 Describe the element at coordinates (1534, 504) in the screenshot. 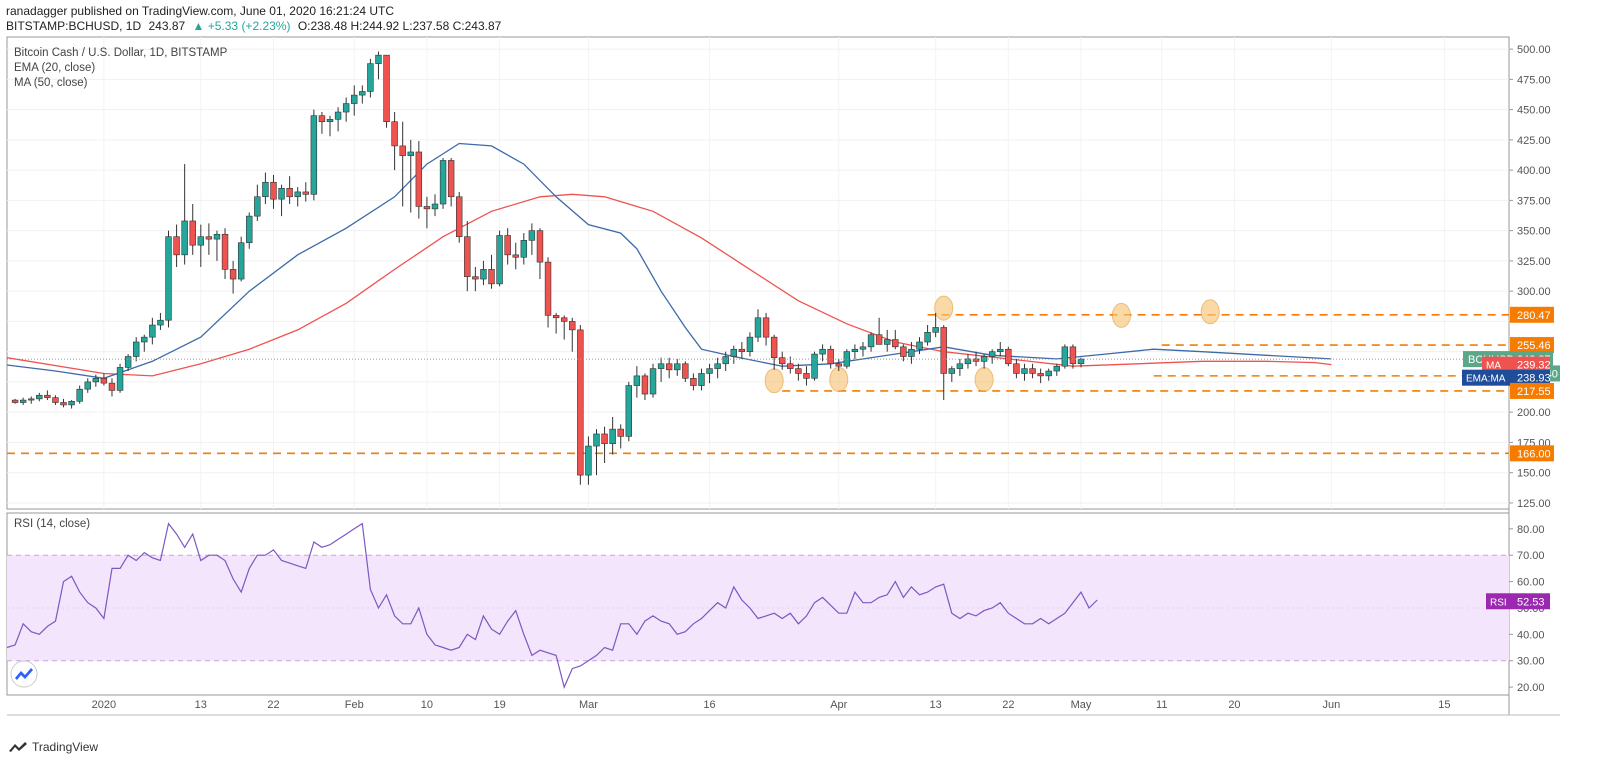

I see `price-tick-label: 125.00` at that location.